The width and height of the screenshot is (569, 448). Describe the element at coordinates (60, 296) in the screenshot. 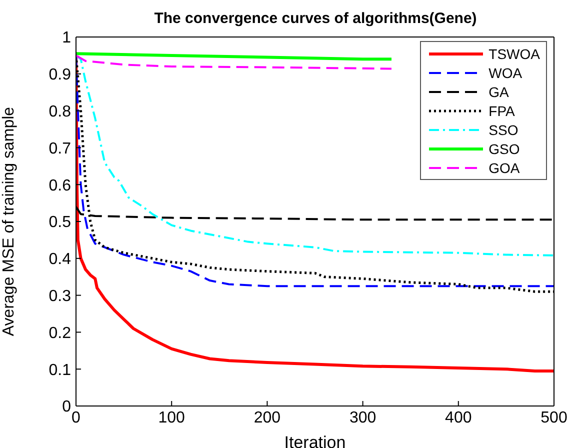

I see `y-tick-label: 0.3` at that location.